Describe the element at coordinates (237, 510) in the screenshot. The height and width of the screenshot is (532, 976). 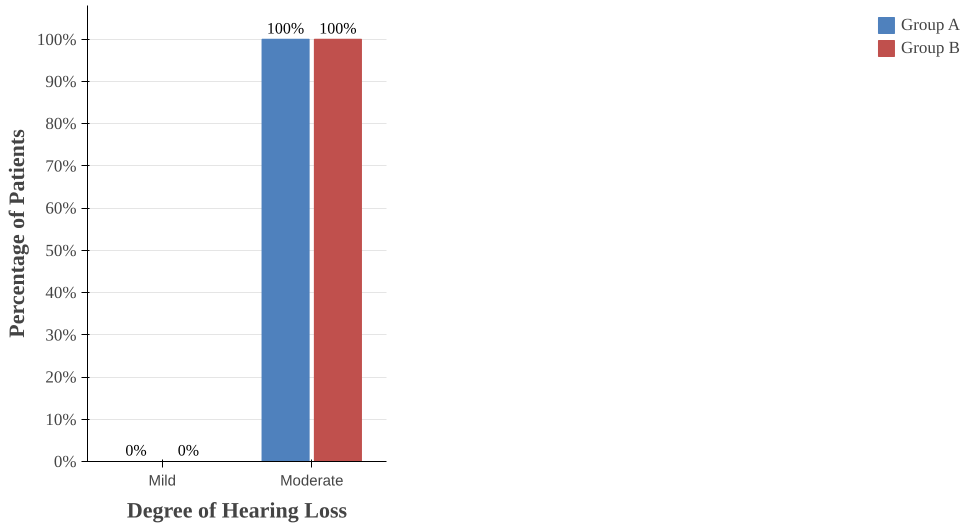
I see `x-axis-title: Degree of Hearing Loss` at that location.